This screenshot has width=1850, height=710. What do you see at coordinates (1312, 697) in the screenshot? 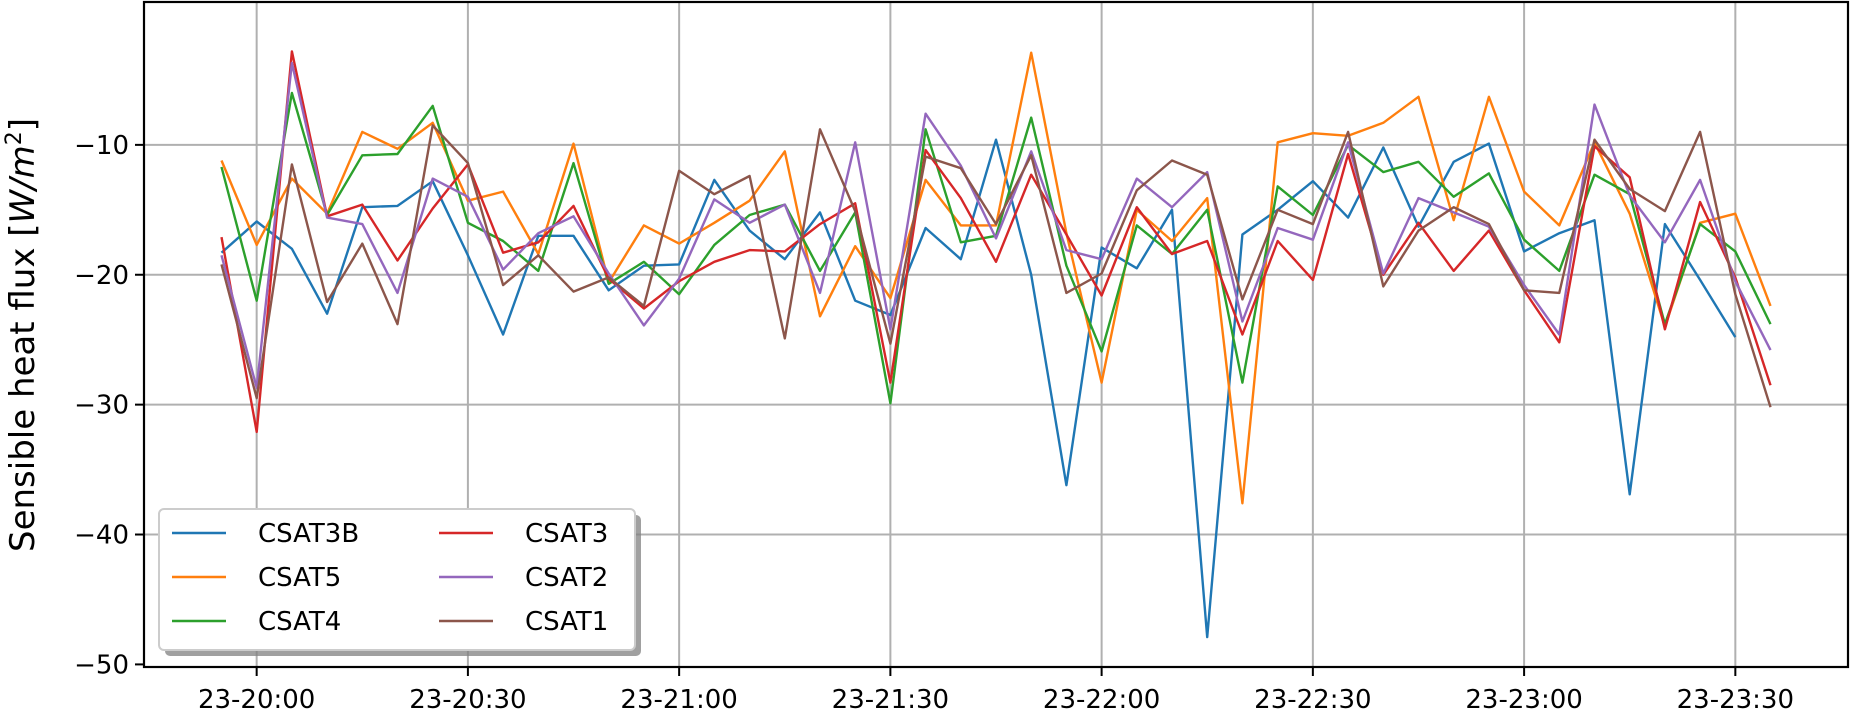
I see `x-tick-label: 23-22:30` at bounding box center [1312, 697].